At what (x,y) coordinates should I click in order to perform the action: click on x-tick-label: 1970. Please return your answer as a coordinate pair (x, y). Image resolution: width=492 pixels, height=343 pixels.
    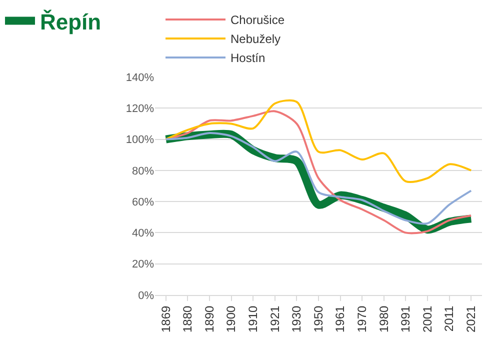
    Looking at the image, I should click on (362, 319).